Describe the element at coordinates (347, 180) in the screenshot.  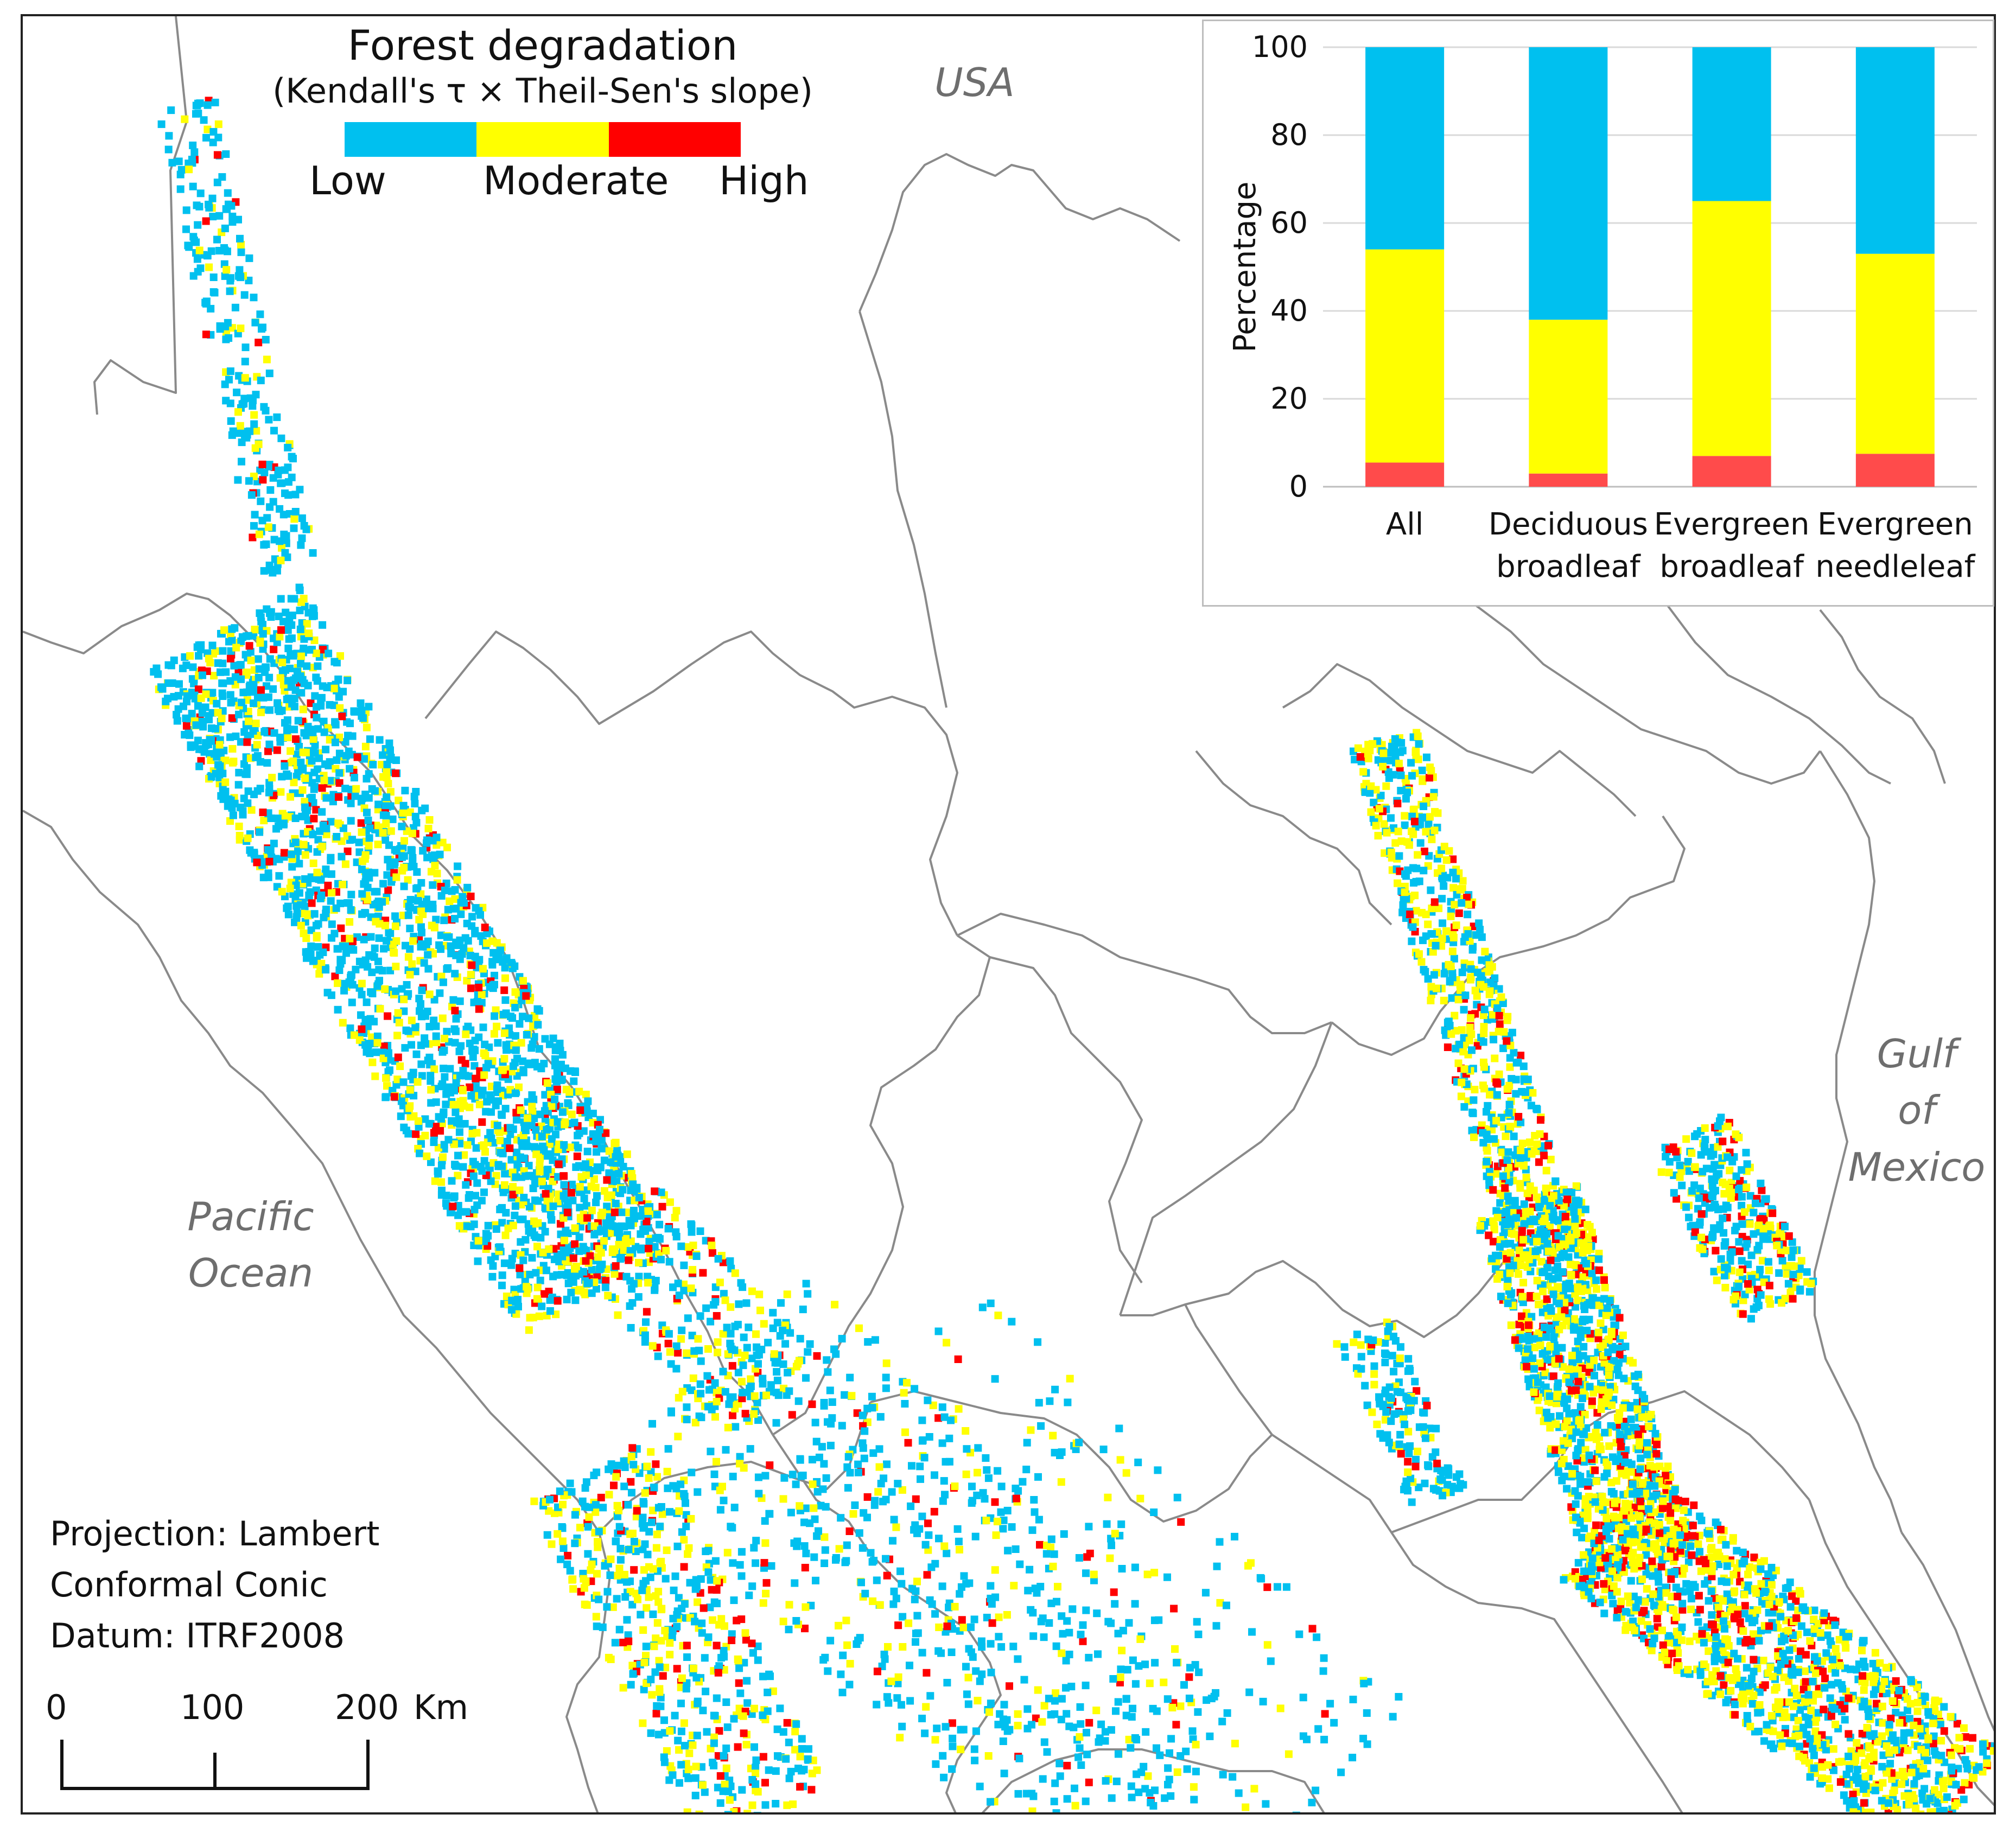
I see `legend-label-low: Low` at that location.